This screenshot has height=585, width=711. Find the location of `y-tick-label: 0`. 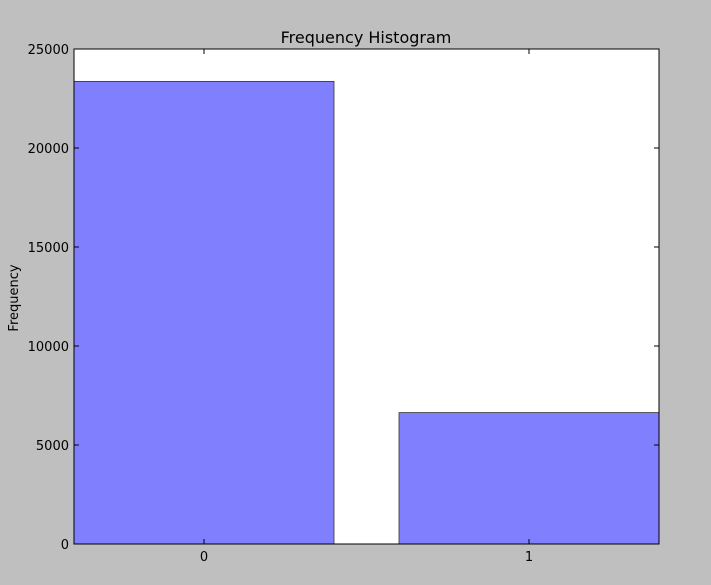

y-tick-label: 0 is located at coordinates (65, 545).